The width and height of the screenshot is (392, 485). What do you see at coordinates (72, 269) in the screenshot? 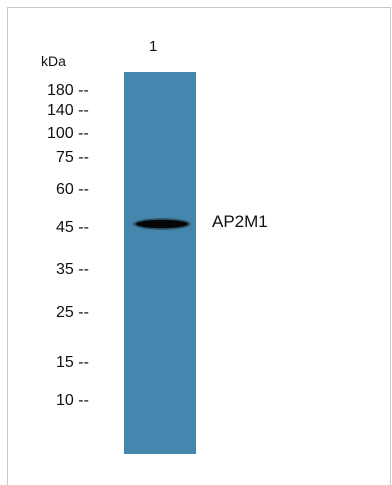
I see `marker-35: 35 --` at bounding box center [72, 269].